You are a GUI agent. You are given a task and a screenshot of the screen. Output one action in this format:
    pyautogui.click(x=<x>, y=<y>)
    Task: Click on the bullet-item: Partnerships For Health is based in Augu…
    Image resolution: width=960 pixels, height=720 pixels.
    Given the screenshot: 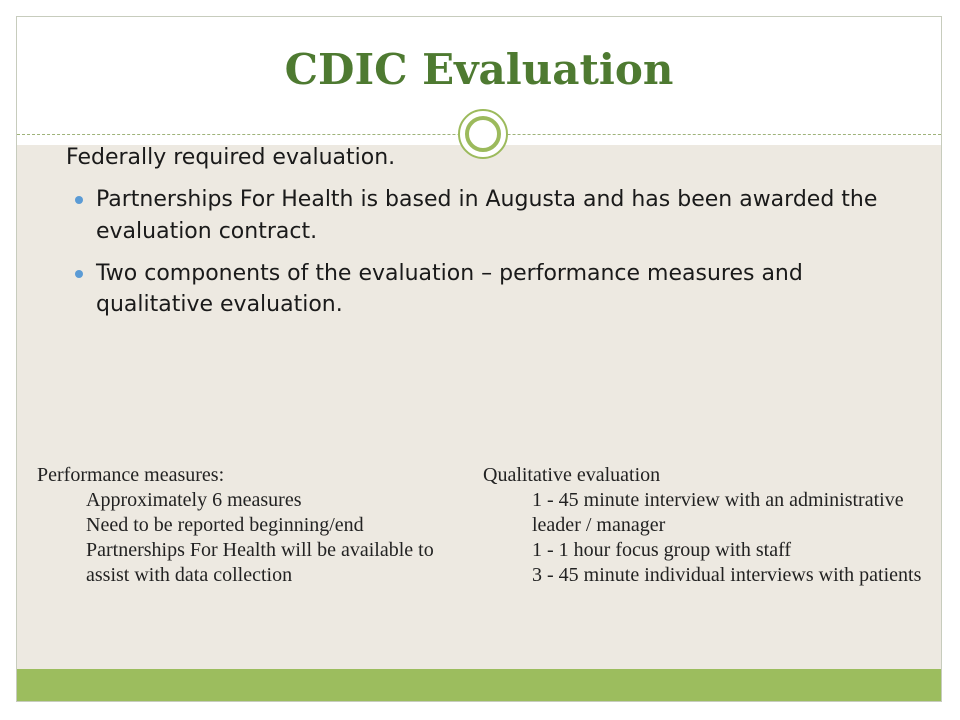 What is the action you would take?
    pyautogui.click(x=496, y=216)
    